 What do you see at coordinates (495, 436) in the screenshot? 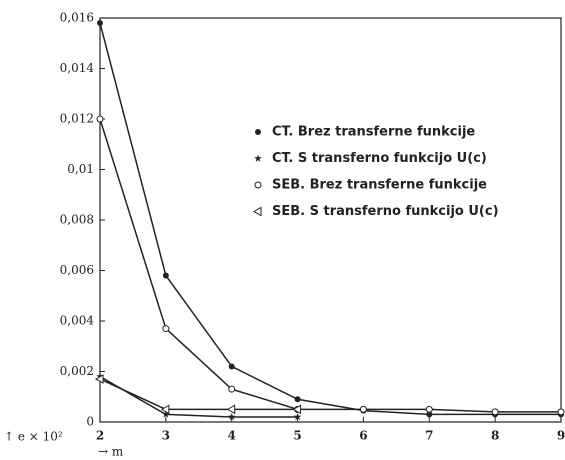
I see `x-tick-label: 8` at bounding box center [495, 436].